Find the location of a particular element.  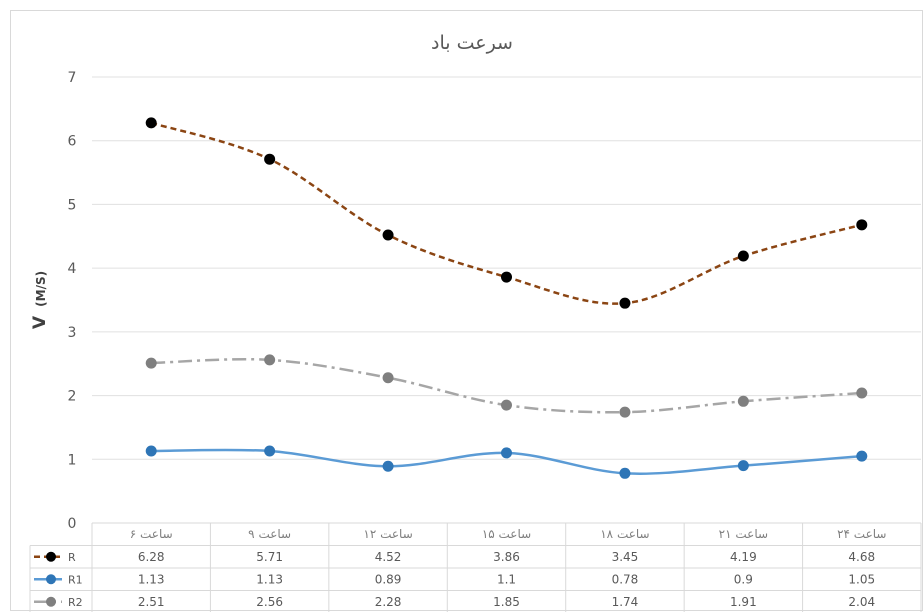

legend-label: R1 is located at coordinates (75, 579).